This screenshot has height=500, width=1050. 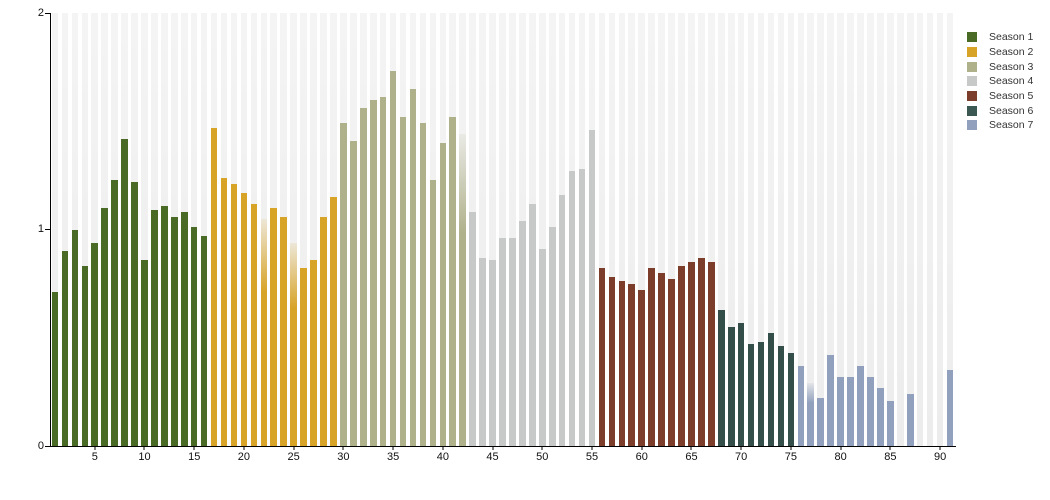 What do you see at coordinates (1011, 110) in the screenshot?
I see `legend-label: Season 6` at bounding box center [1011, 110].